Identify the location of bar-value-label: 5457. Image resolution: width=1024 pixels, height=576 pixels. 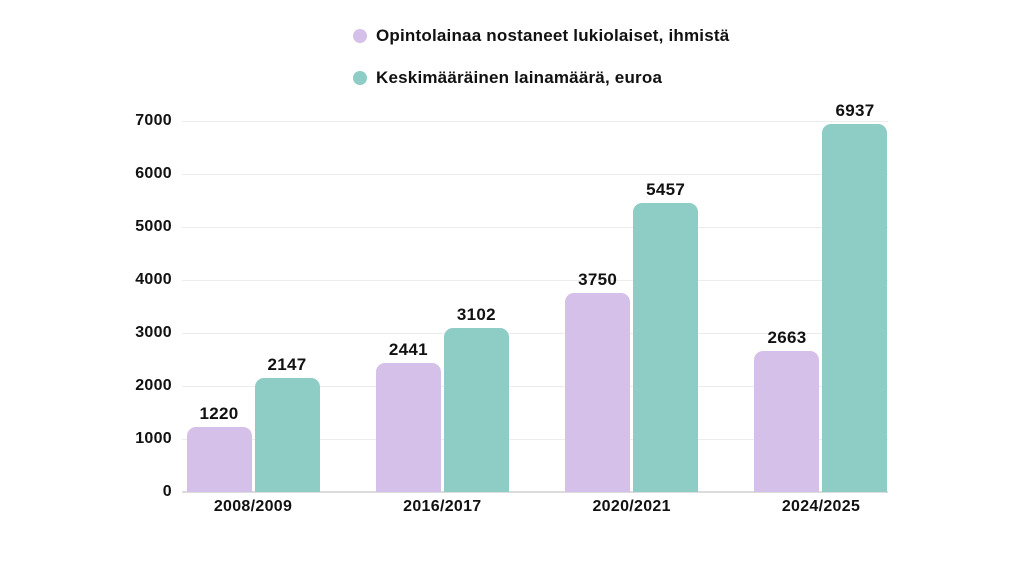
(666, 189).